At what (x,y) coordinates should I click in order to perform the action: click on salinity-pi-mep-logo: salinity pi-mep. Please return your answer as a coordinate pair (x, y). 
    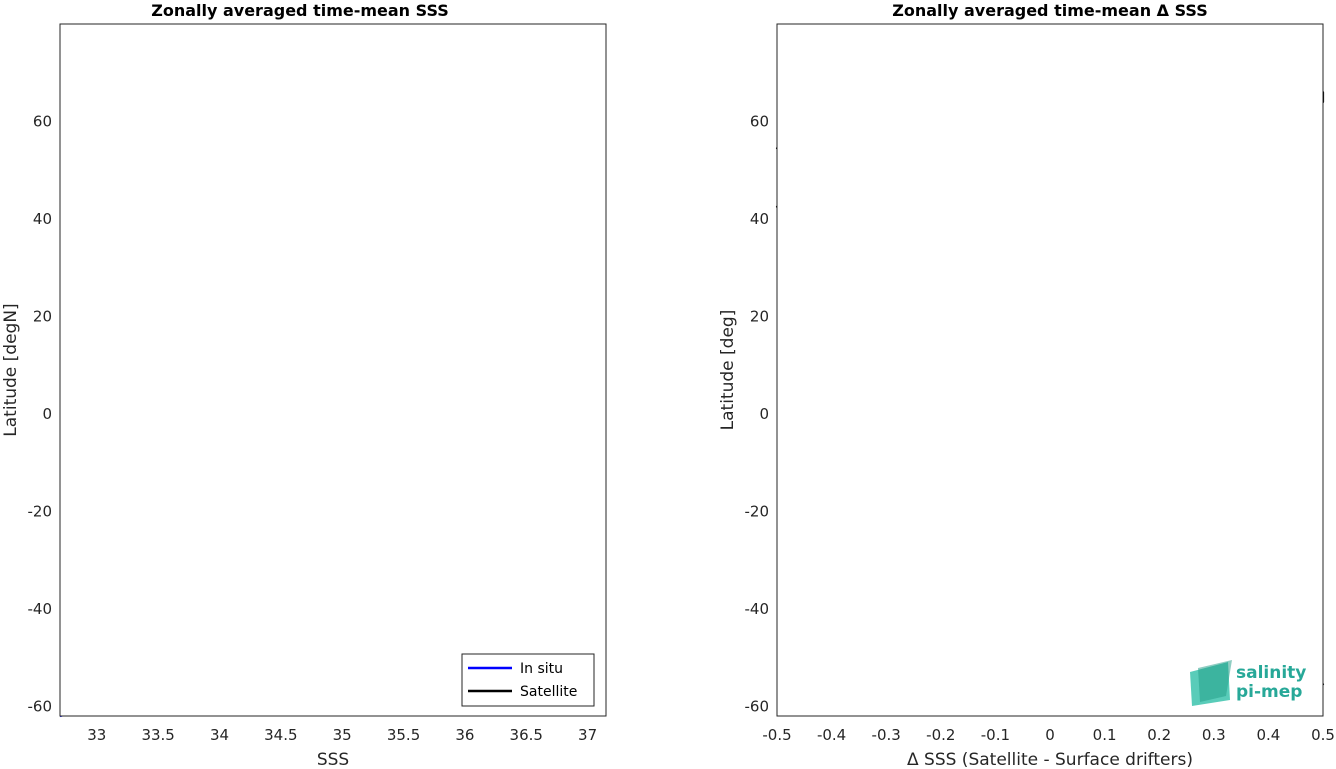
    Looking at the image, I should click on (1248, 683).